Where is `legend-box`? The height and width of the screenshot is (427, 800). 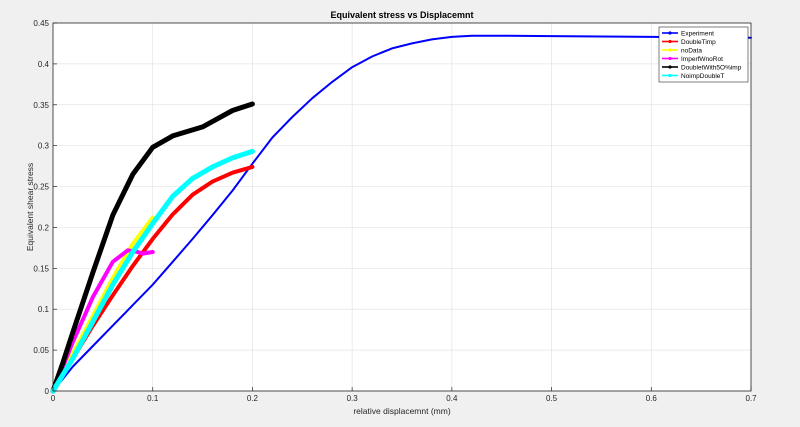 legend-box is located at coordinates (703, 54).